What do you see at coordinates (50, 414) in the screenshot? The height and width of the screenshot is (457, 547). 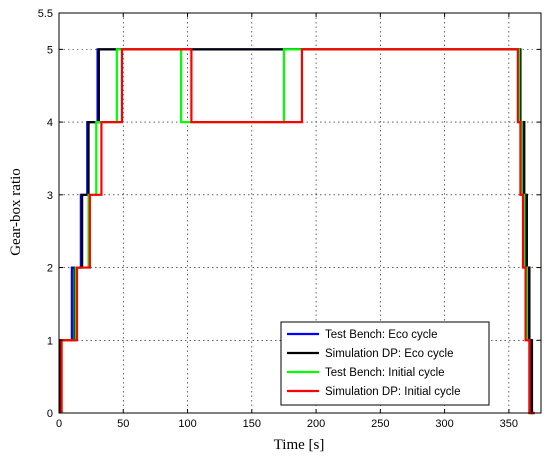 I see `y-tick-label: 0` at bounding box center [50, 414].